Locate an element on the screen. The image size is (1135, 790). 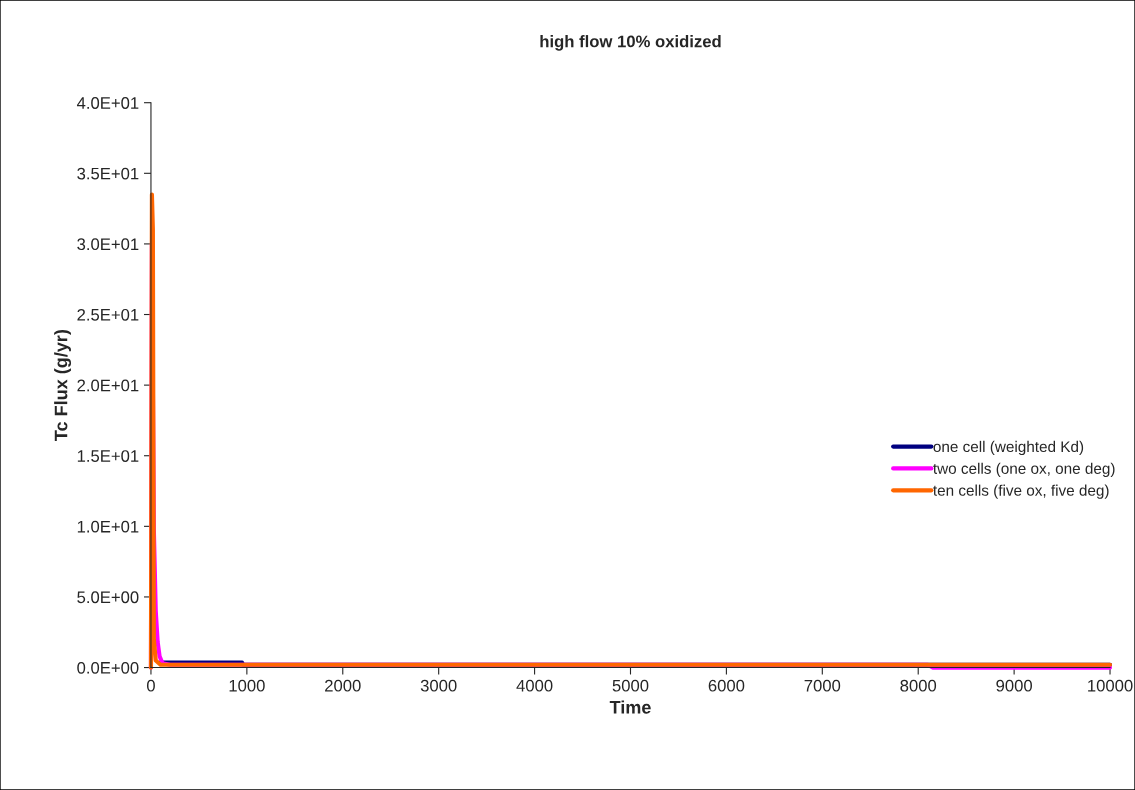
y-tick-label: 1.0E+01 is located at coordinates (108, 526).